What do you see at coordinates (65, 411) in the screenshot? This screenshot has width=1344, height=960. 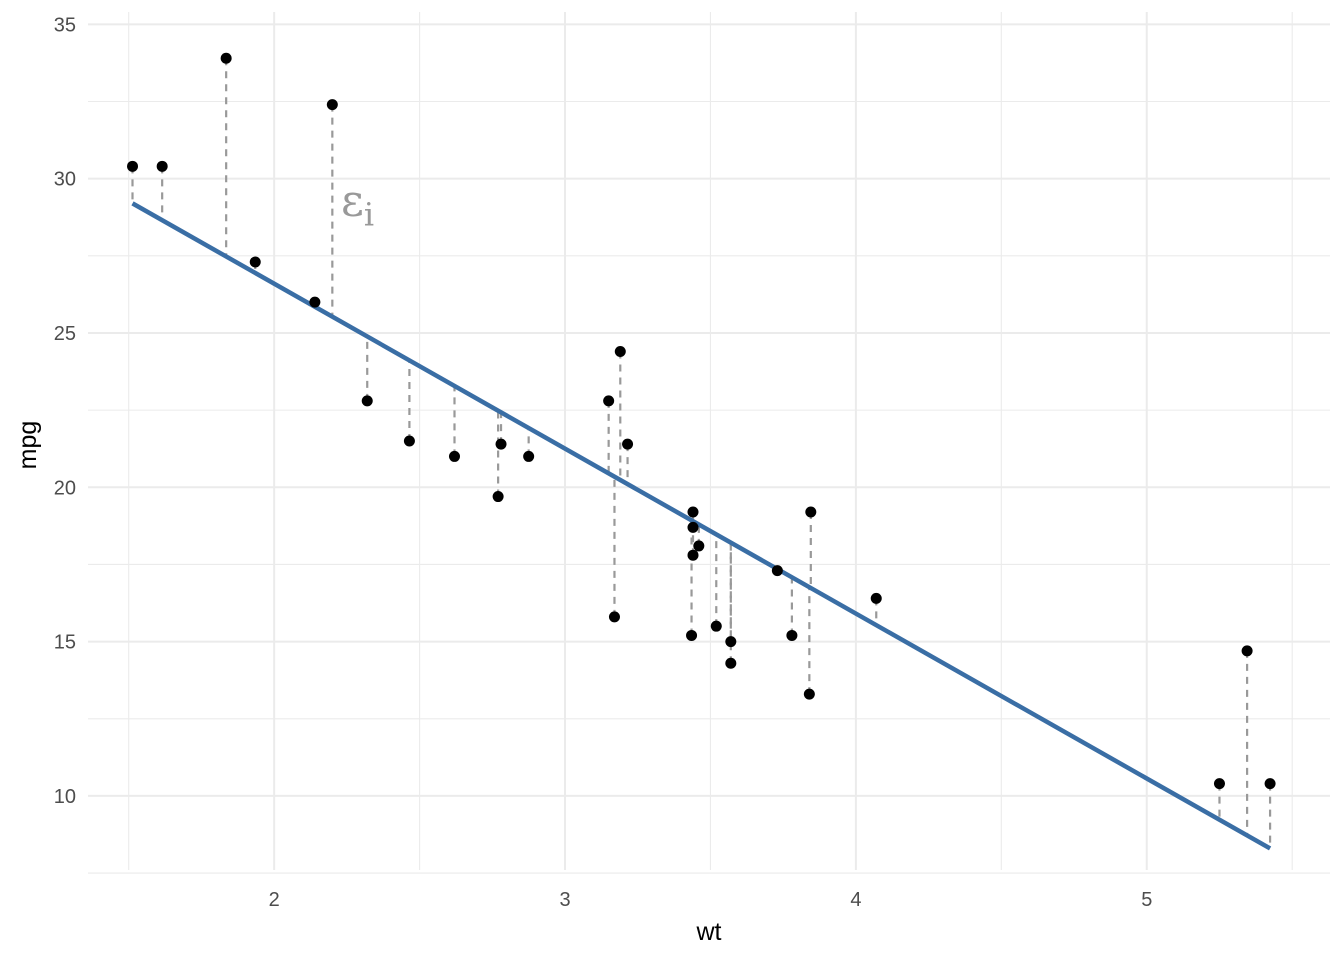 I see `y-tick-labels: 10 15 20 25 30 35` at bounding box center [65, 411].